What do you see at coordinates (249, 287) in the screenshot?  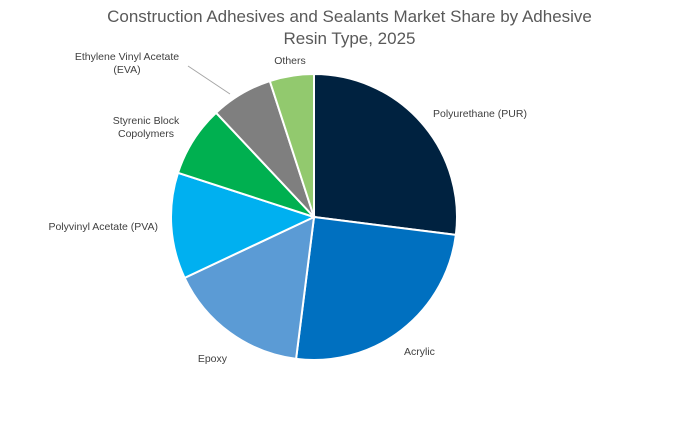 I see `pie-slice-epoxy` at bounding box center [249, 287].